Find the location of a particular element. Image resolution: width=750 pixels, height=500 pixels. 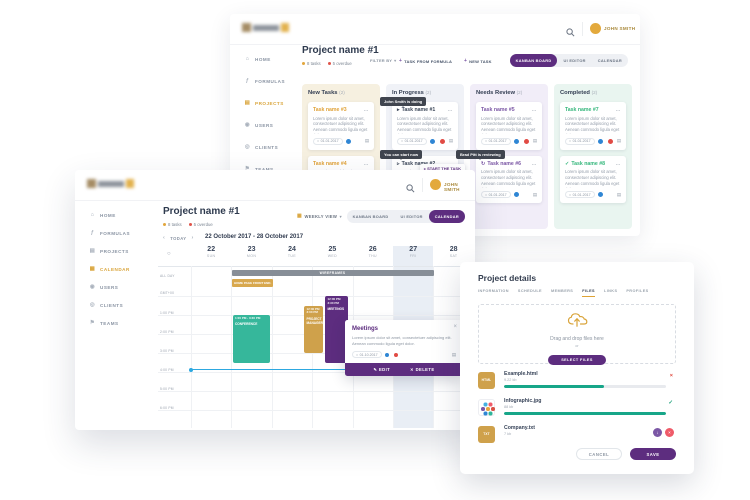

today-button: TODAY is located at coordinates (178, 238).